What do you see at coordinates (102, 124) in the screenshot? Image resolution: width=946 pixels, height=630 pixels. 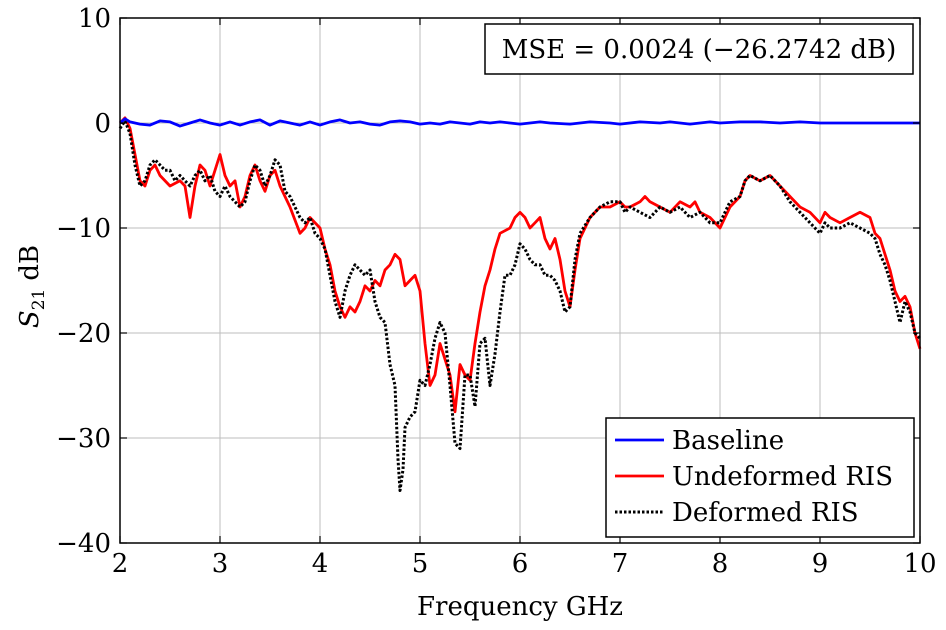 I see `y-tick-label: 0` at bounding box center [102, 124].